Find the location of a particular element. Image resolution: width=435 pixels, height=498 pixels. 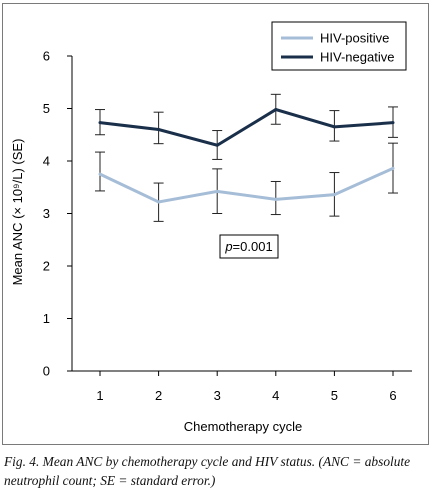

p-value-annotation: p=0.001 is located at coordinates (248, 246).